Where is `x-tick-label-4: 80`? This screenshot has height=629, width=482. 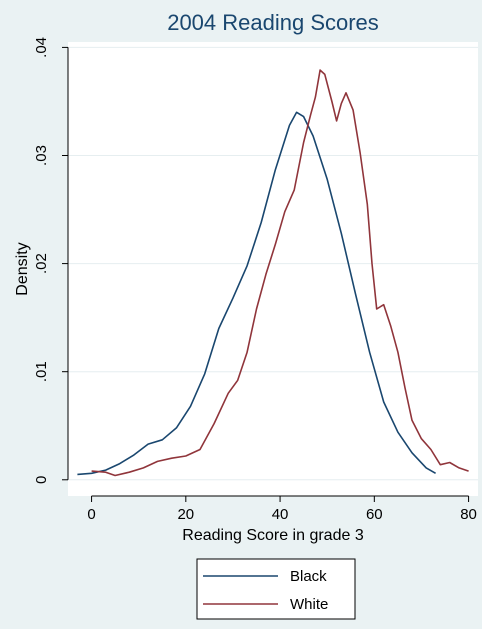
x-tick-label-4: 80 is located at coordinates (468, 514).